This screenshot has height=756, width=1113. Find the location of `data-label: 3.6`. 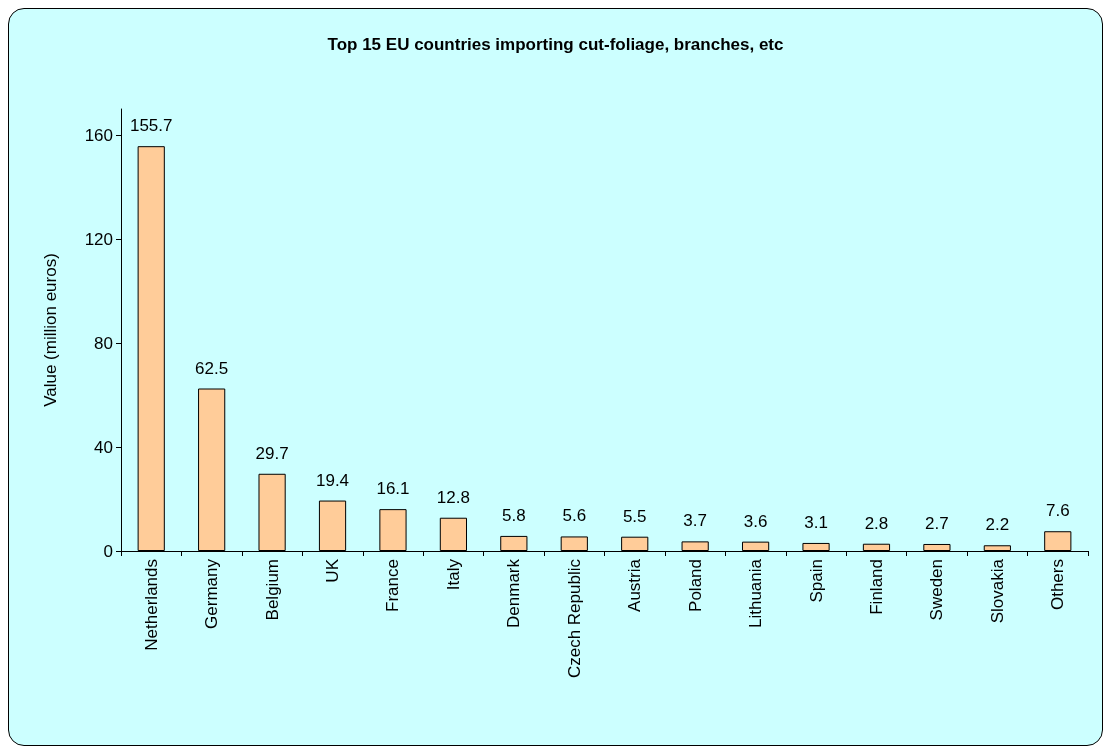

data-label: 3.6 is located at coordinates (755, 521).